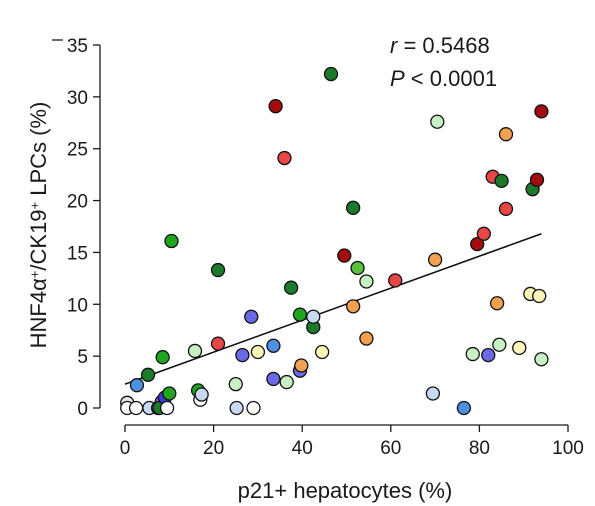 This screenshot has height=506, width=595. What do you see at coordinates (397, 78) in the screenshot?
I see `p-symbol: P` at bounding box center [397, 78].